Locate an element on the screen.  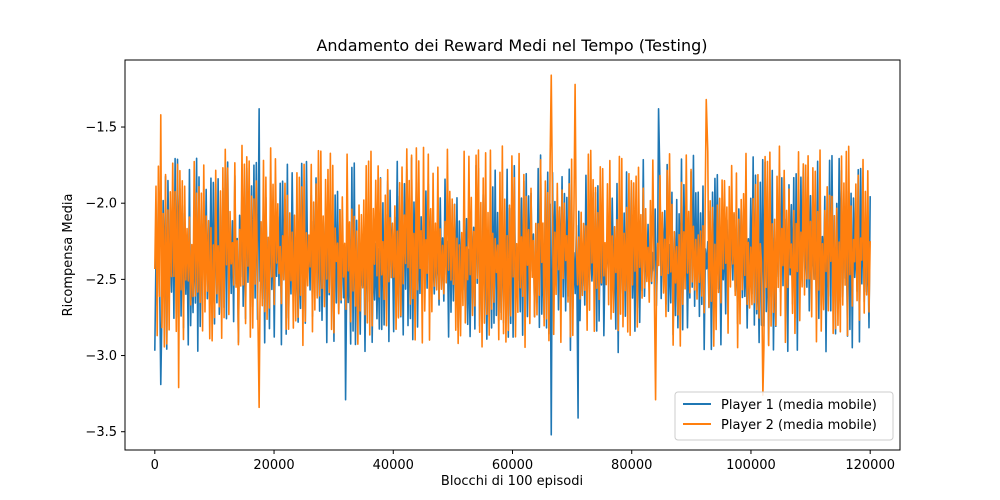
x-tick-label: 100000 is located at coordinates (751, 465).